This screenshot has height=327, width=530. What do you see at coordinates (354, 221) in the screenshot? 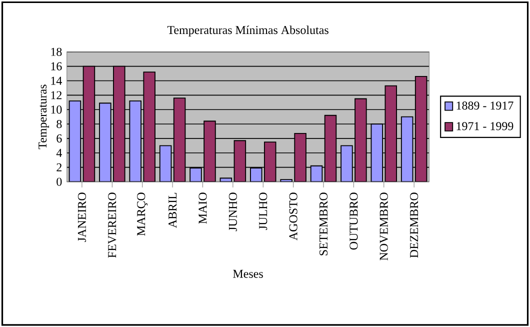
I see `x-tick-label: OUTUBRO` at bounding box center [354, 221].